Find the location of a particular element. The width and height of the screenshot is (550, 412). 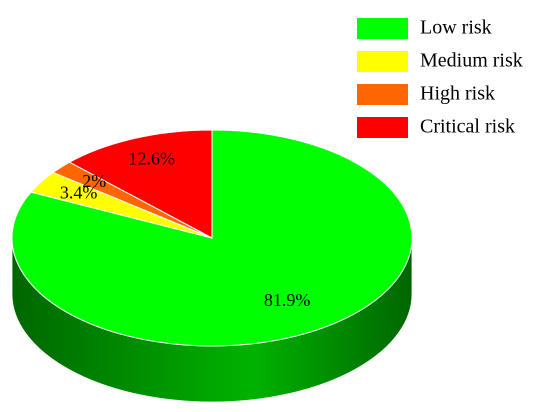

legend-text: Low risk is located at coordinates (456, 28).